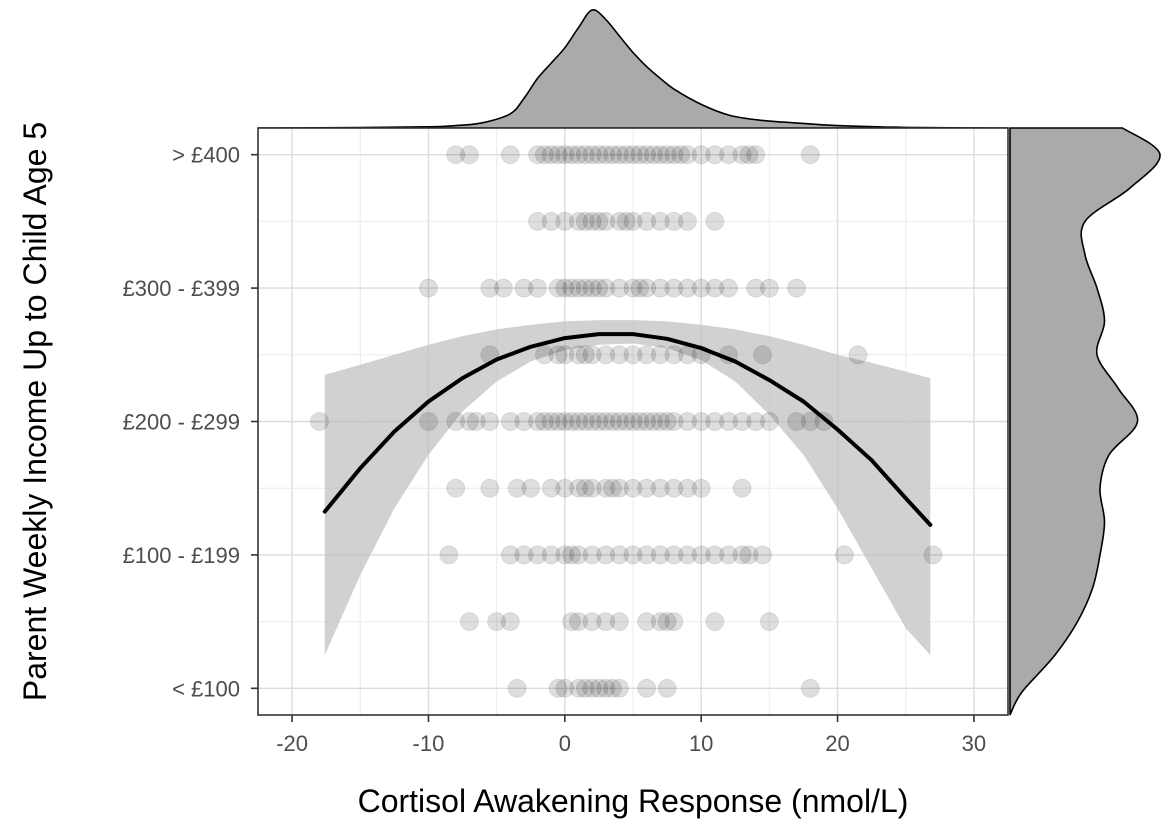 The image size is (1162, 823). I want to click on y-tick-label: £300 - £399, so click(181, 288).